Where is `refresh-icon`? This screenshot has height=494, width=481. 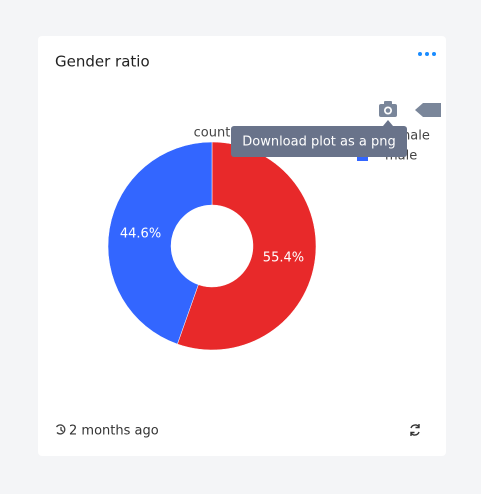 refresh-icon is located at coordinates (415, 430).